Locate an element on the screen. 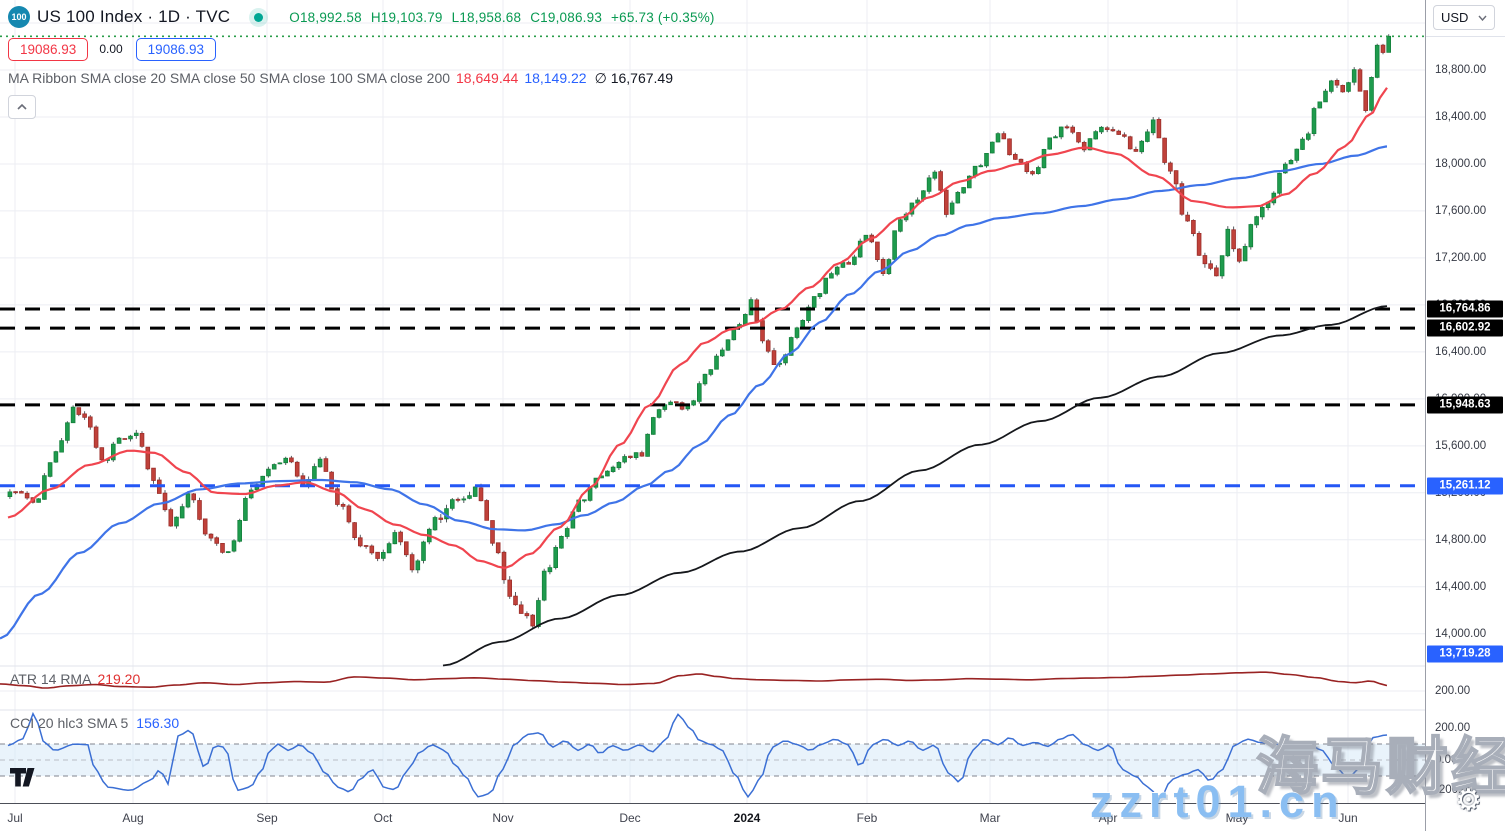 This screenshot has height=831, width=1505. time-axis-label-sep: Sep is located at coordinates (267, 818).